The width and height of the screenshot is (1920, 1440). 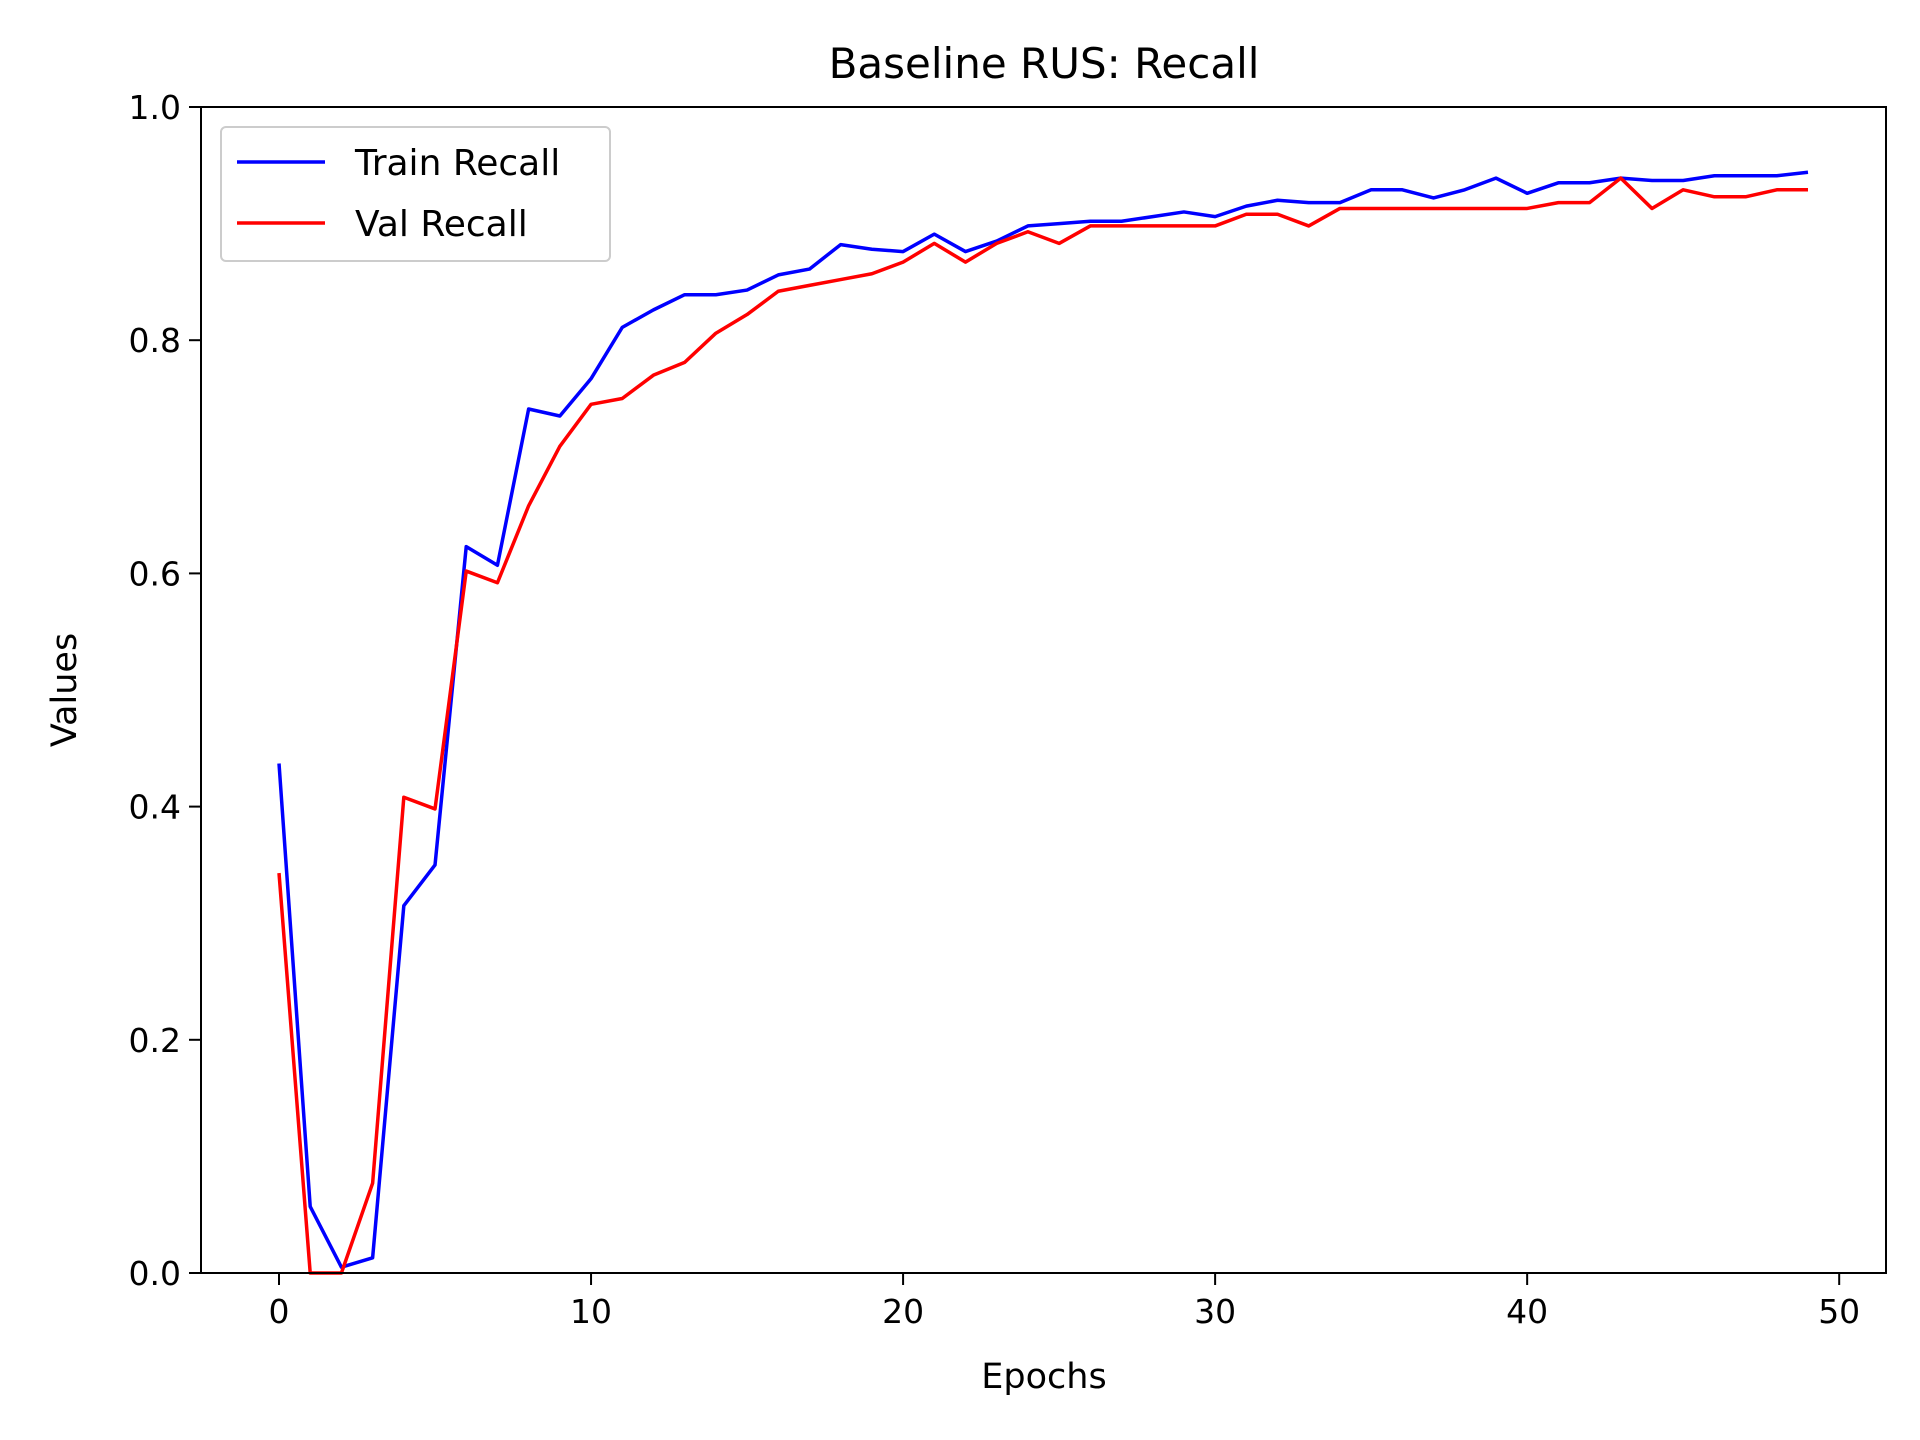 I want to click on y-tick-label: 0.6, so click(x=155, y=573).